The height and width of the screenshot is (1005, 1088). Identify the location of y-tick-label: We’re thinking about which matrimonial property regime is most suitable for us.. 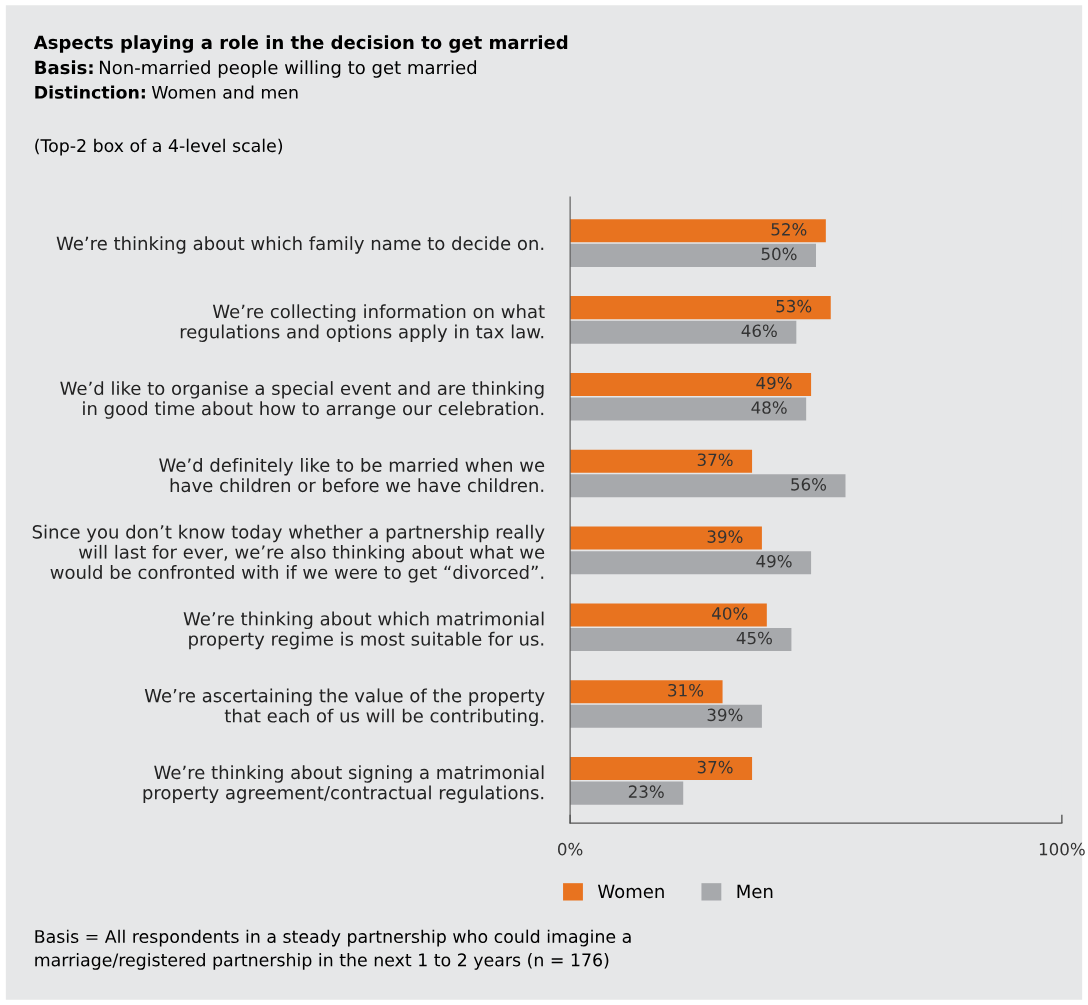
(363, 630).